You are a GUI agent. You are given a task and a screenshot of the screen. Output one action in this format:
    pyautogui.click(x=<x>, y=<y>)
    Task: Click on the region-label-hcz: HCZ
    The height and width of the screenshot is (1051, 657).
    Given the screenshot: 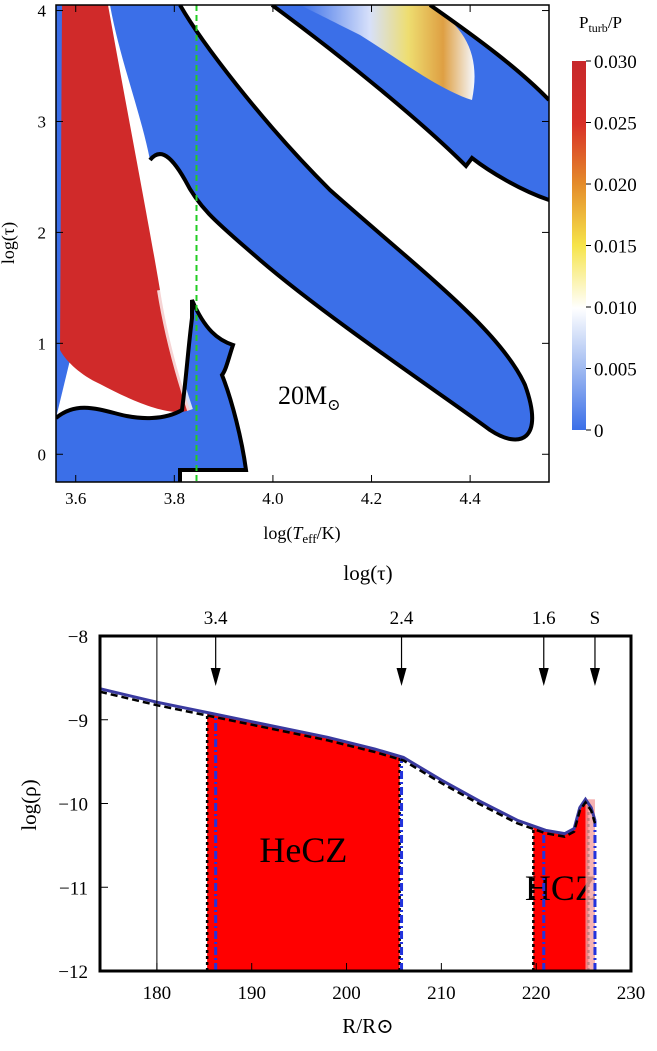 What is the action you would take?
    pyautogui.click(x=561, y=888)
    